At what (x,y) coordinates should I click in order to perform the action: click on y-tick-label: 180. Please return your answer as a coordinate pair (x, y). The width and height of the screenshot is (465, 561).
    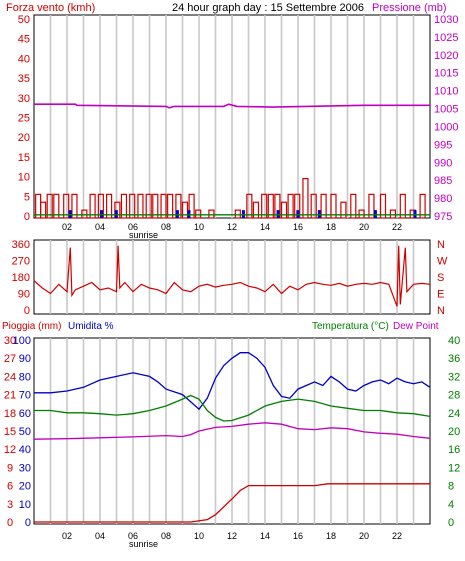
    Looking at the image, I should click on (21, 278).